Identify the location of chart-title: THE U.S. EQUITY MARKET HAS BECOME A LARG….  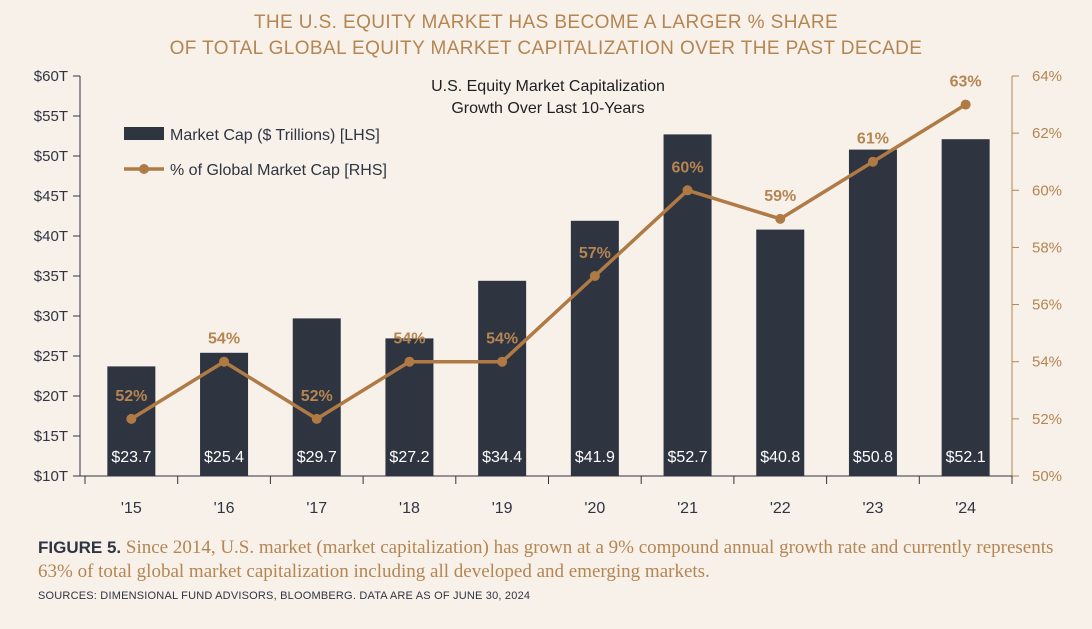
(546, 36).